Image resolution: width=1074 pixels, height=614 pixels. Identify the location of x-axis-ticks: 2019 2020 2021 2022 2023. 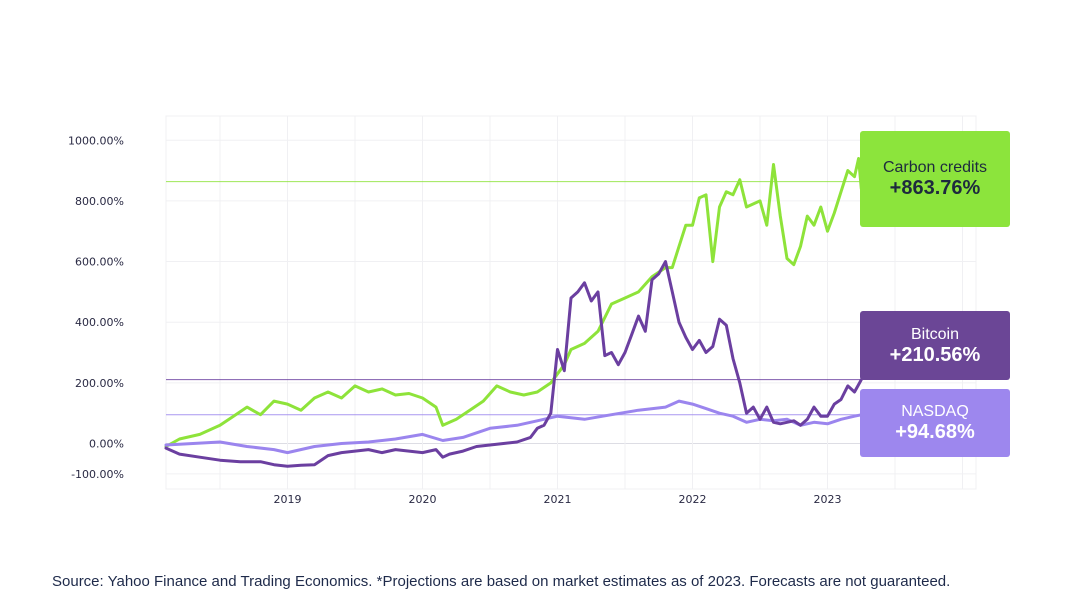
(558, 499).